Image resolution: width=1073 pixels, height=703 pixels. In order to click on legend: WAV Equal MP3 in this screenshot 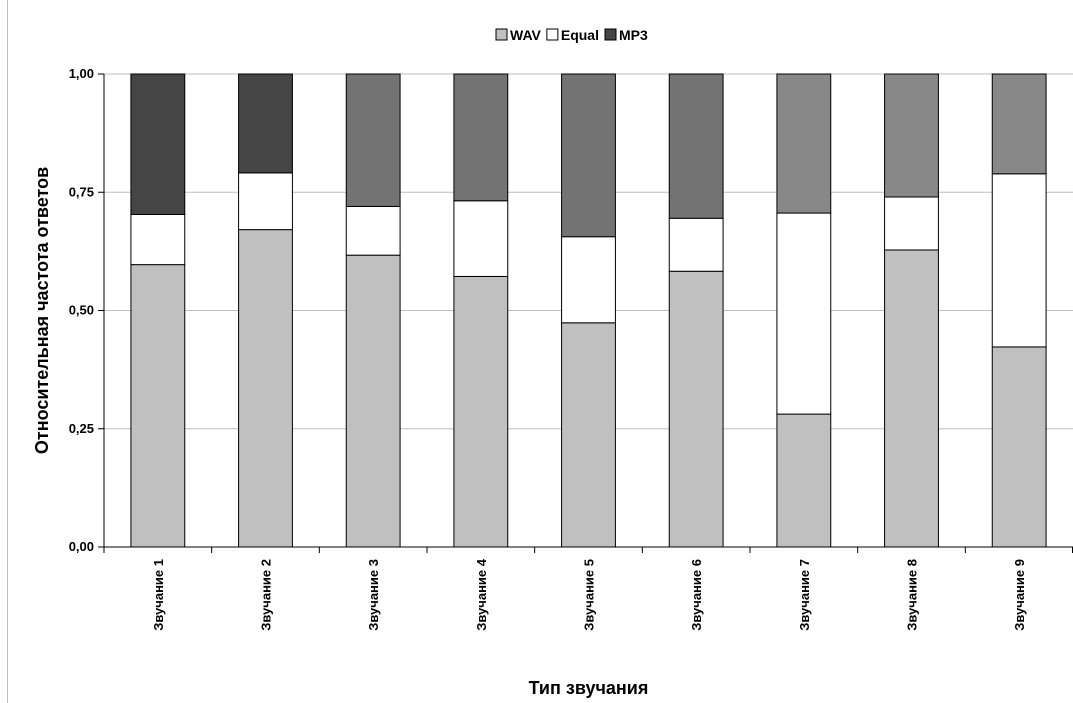, I will do `click(571, 35)`.